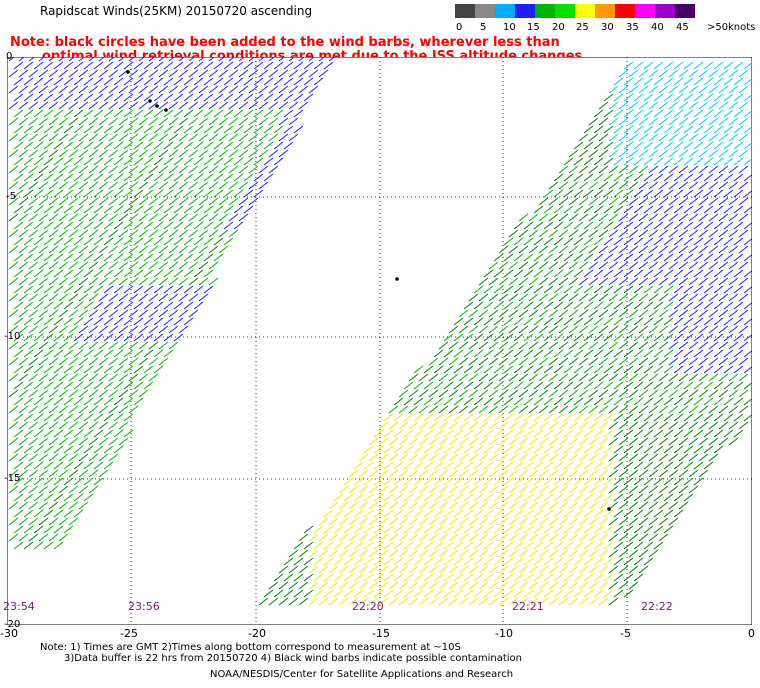 The width and height of the screenshot is (760, 688). I want to click on wind-barb-2092, so click(703, 409).